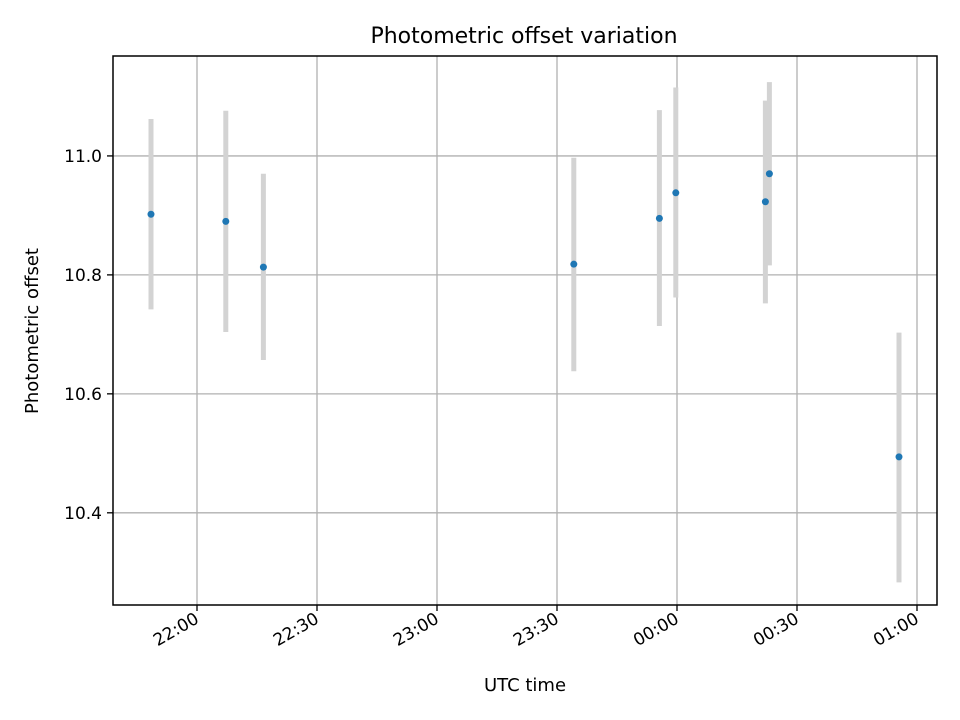 The height and width of the screenshot is (720, 960). Describe the element at coordinates (656, 630) in the screenshot. I see `x-tick-label: 00:00` at that location.